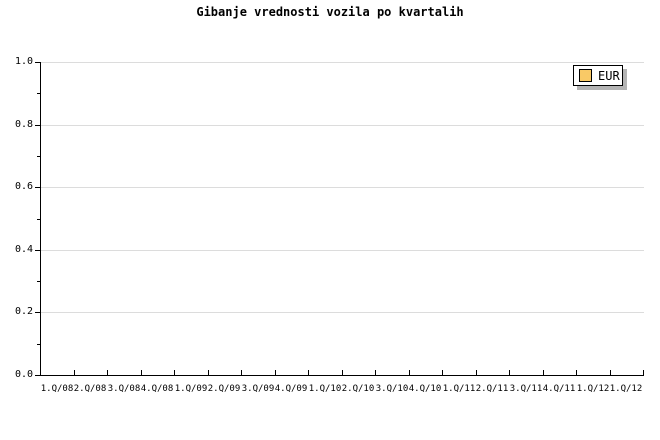  What do you see at coordinates (330, 12) in the screenshot?
I see `chart-title: Gibanje vrednosti vozila po kvartalih` at bounding box center [330, 12].